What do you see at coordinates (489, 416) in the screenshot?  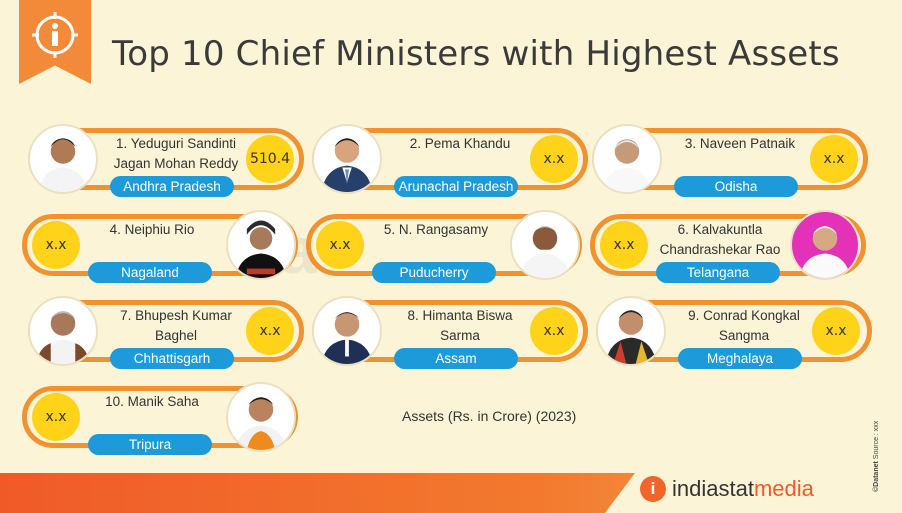 I see `legend-units: Assets (Rs. in Crore) (2023)` at bounding box center [489, 416].